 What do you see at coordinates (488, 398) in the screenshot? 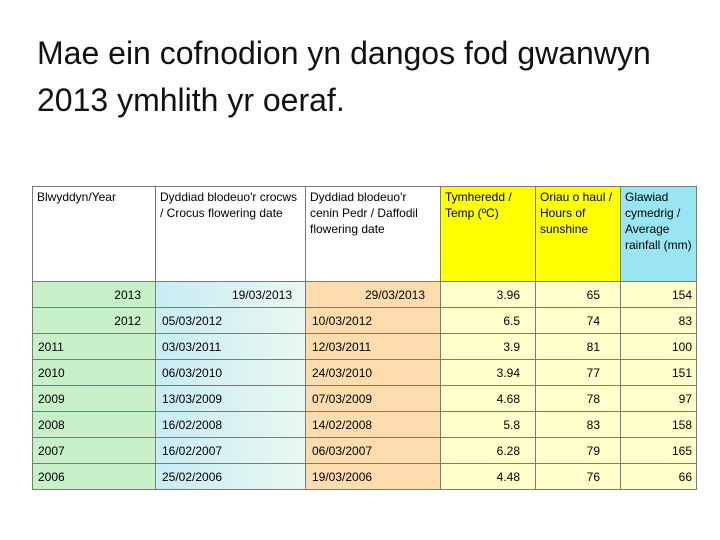
I see `cell-temperature: 4.68` at bounding box center [488, 398].